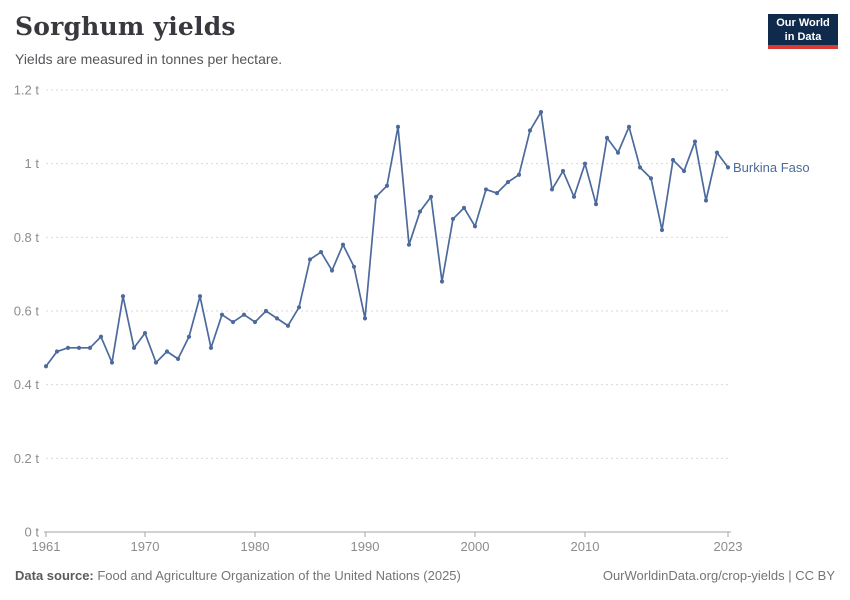 This screenshot has height=600, width=850. Describe the element at coordinates (803, 37) in the screenshot. I see `owid-logo-line2: in Data` at that location.